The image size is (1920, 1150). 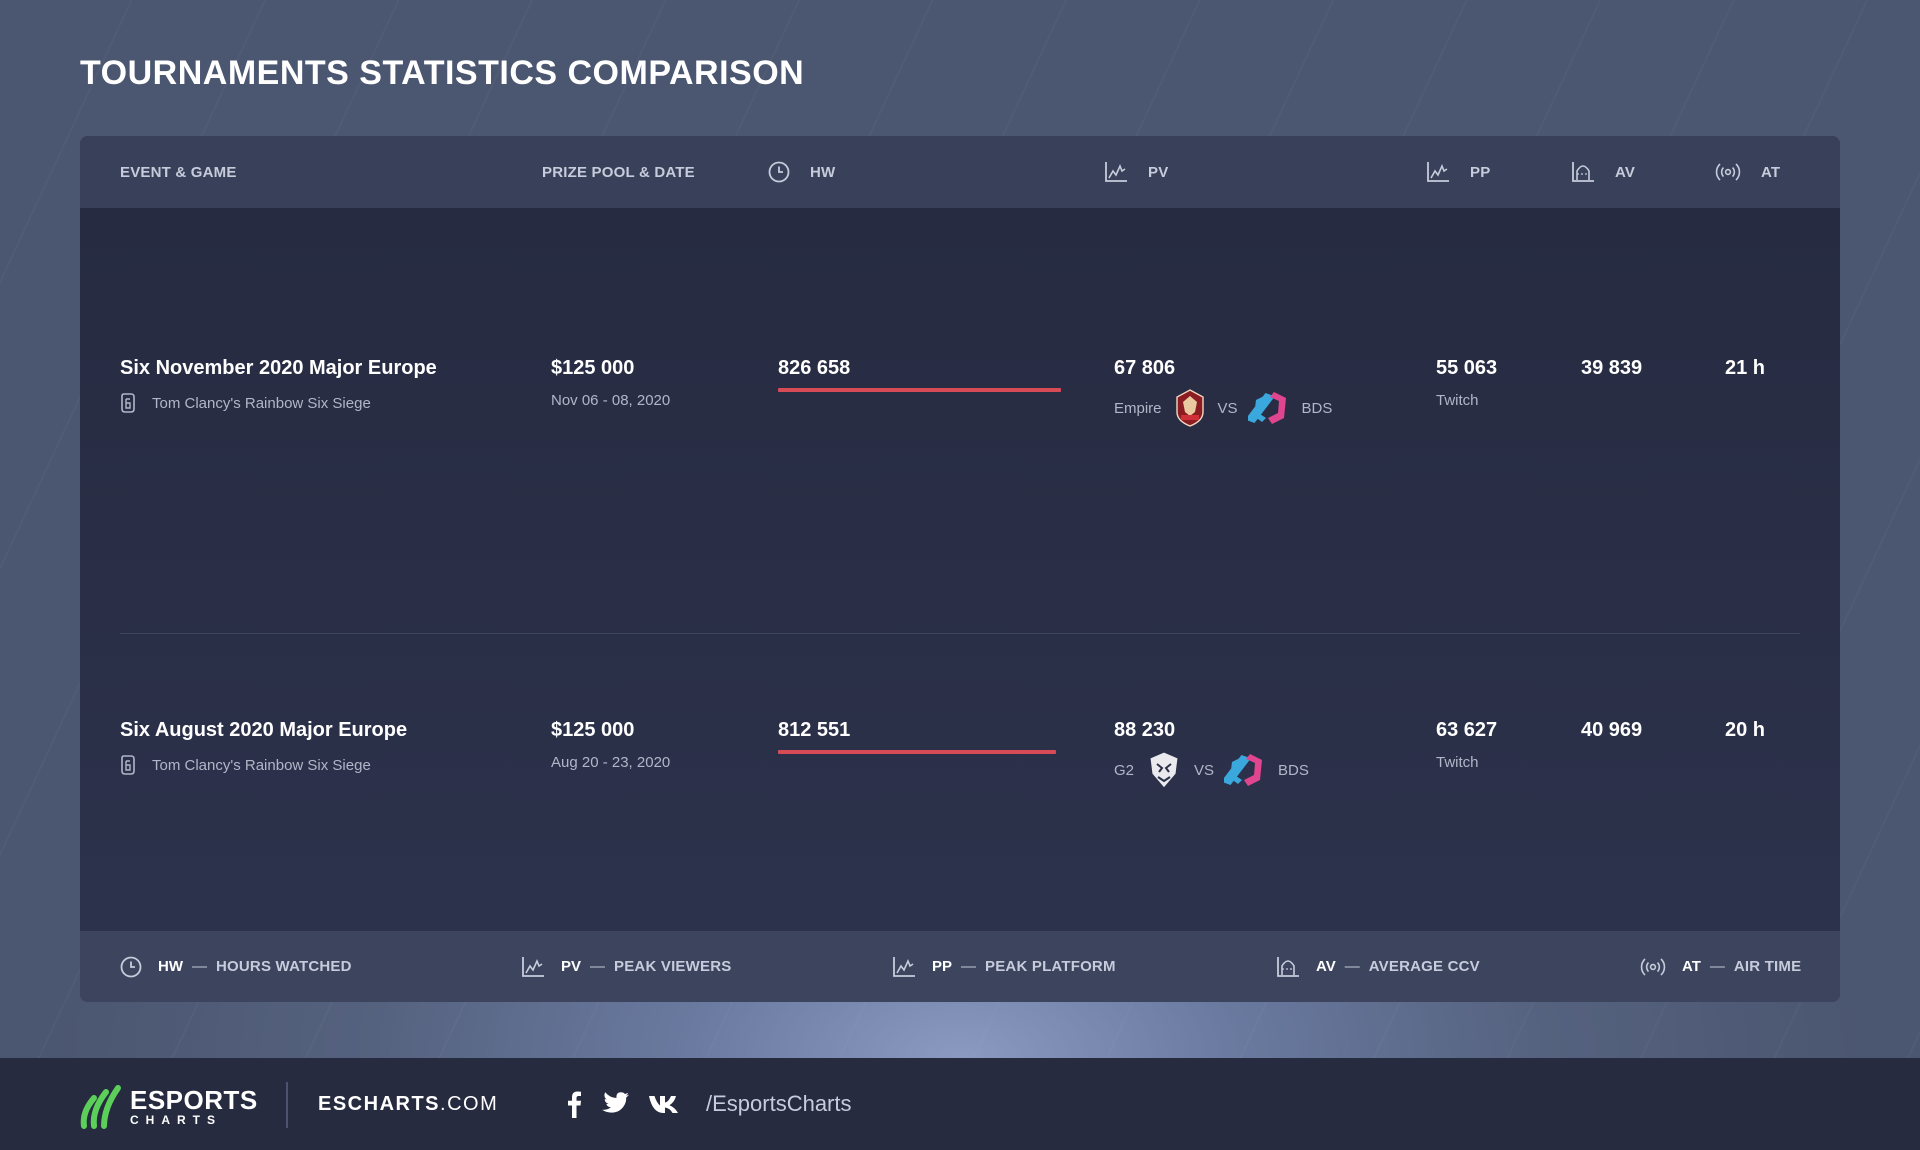 What do you see at coordinates (128, 765) in the screenshot?
I see `rainbow-six-icon` at bounding box center [128, 765].